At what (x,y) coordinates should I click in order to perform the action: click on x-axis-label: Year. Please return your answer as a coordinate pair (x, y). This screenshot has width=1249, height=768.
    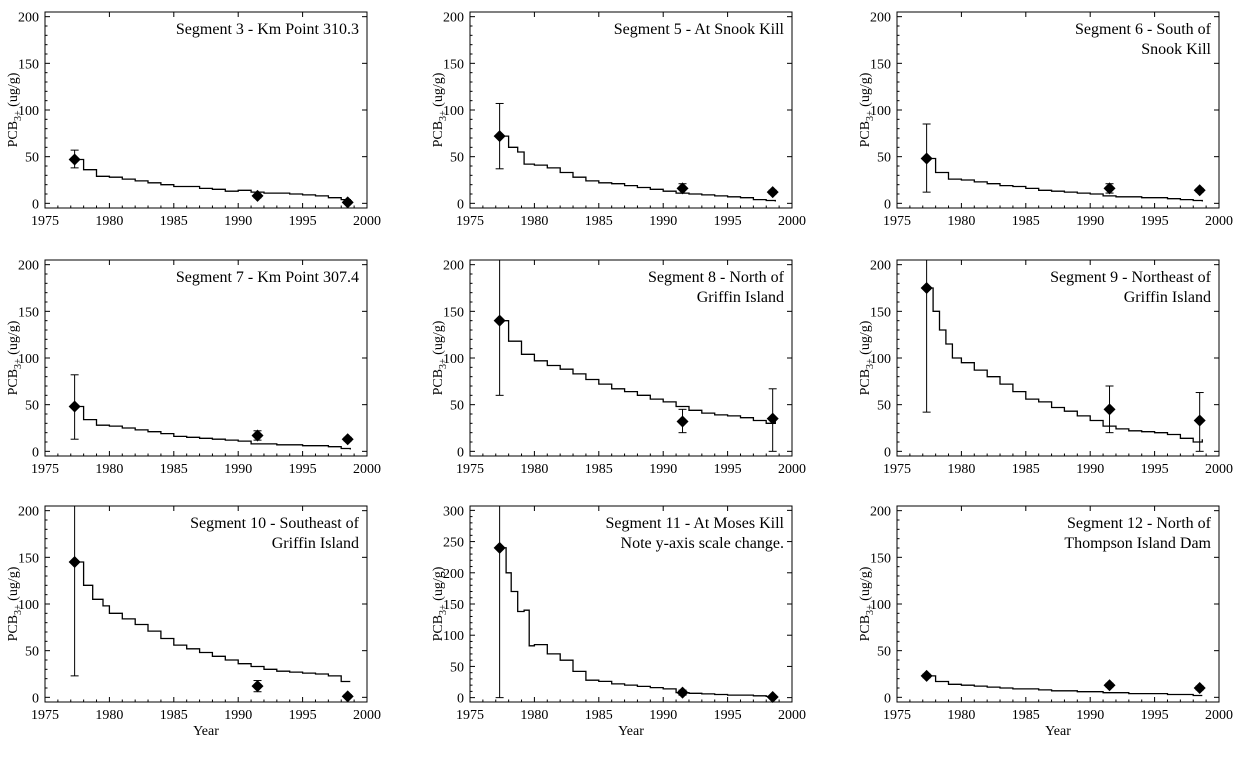
    Looking at the image, I should click on (206, 731).